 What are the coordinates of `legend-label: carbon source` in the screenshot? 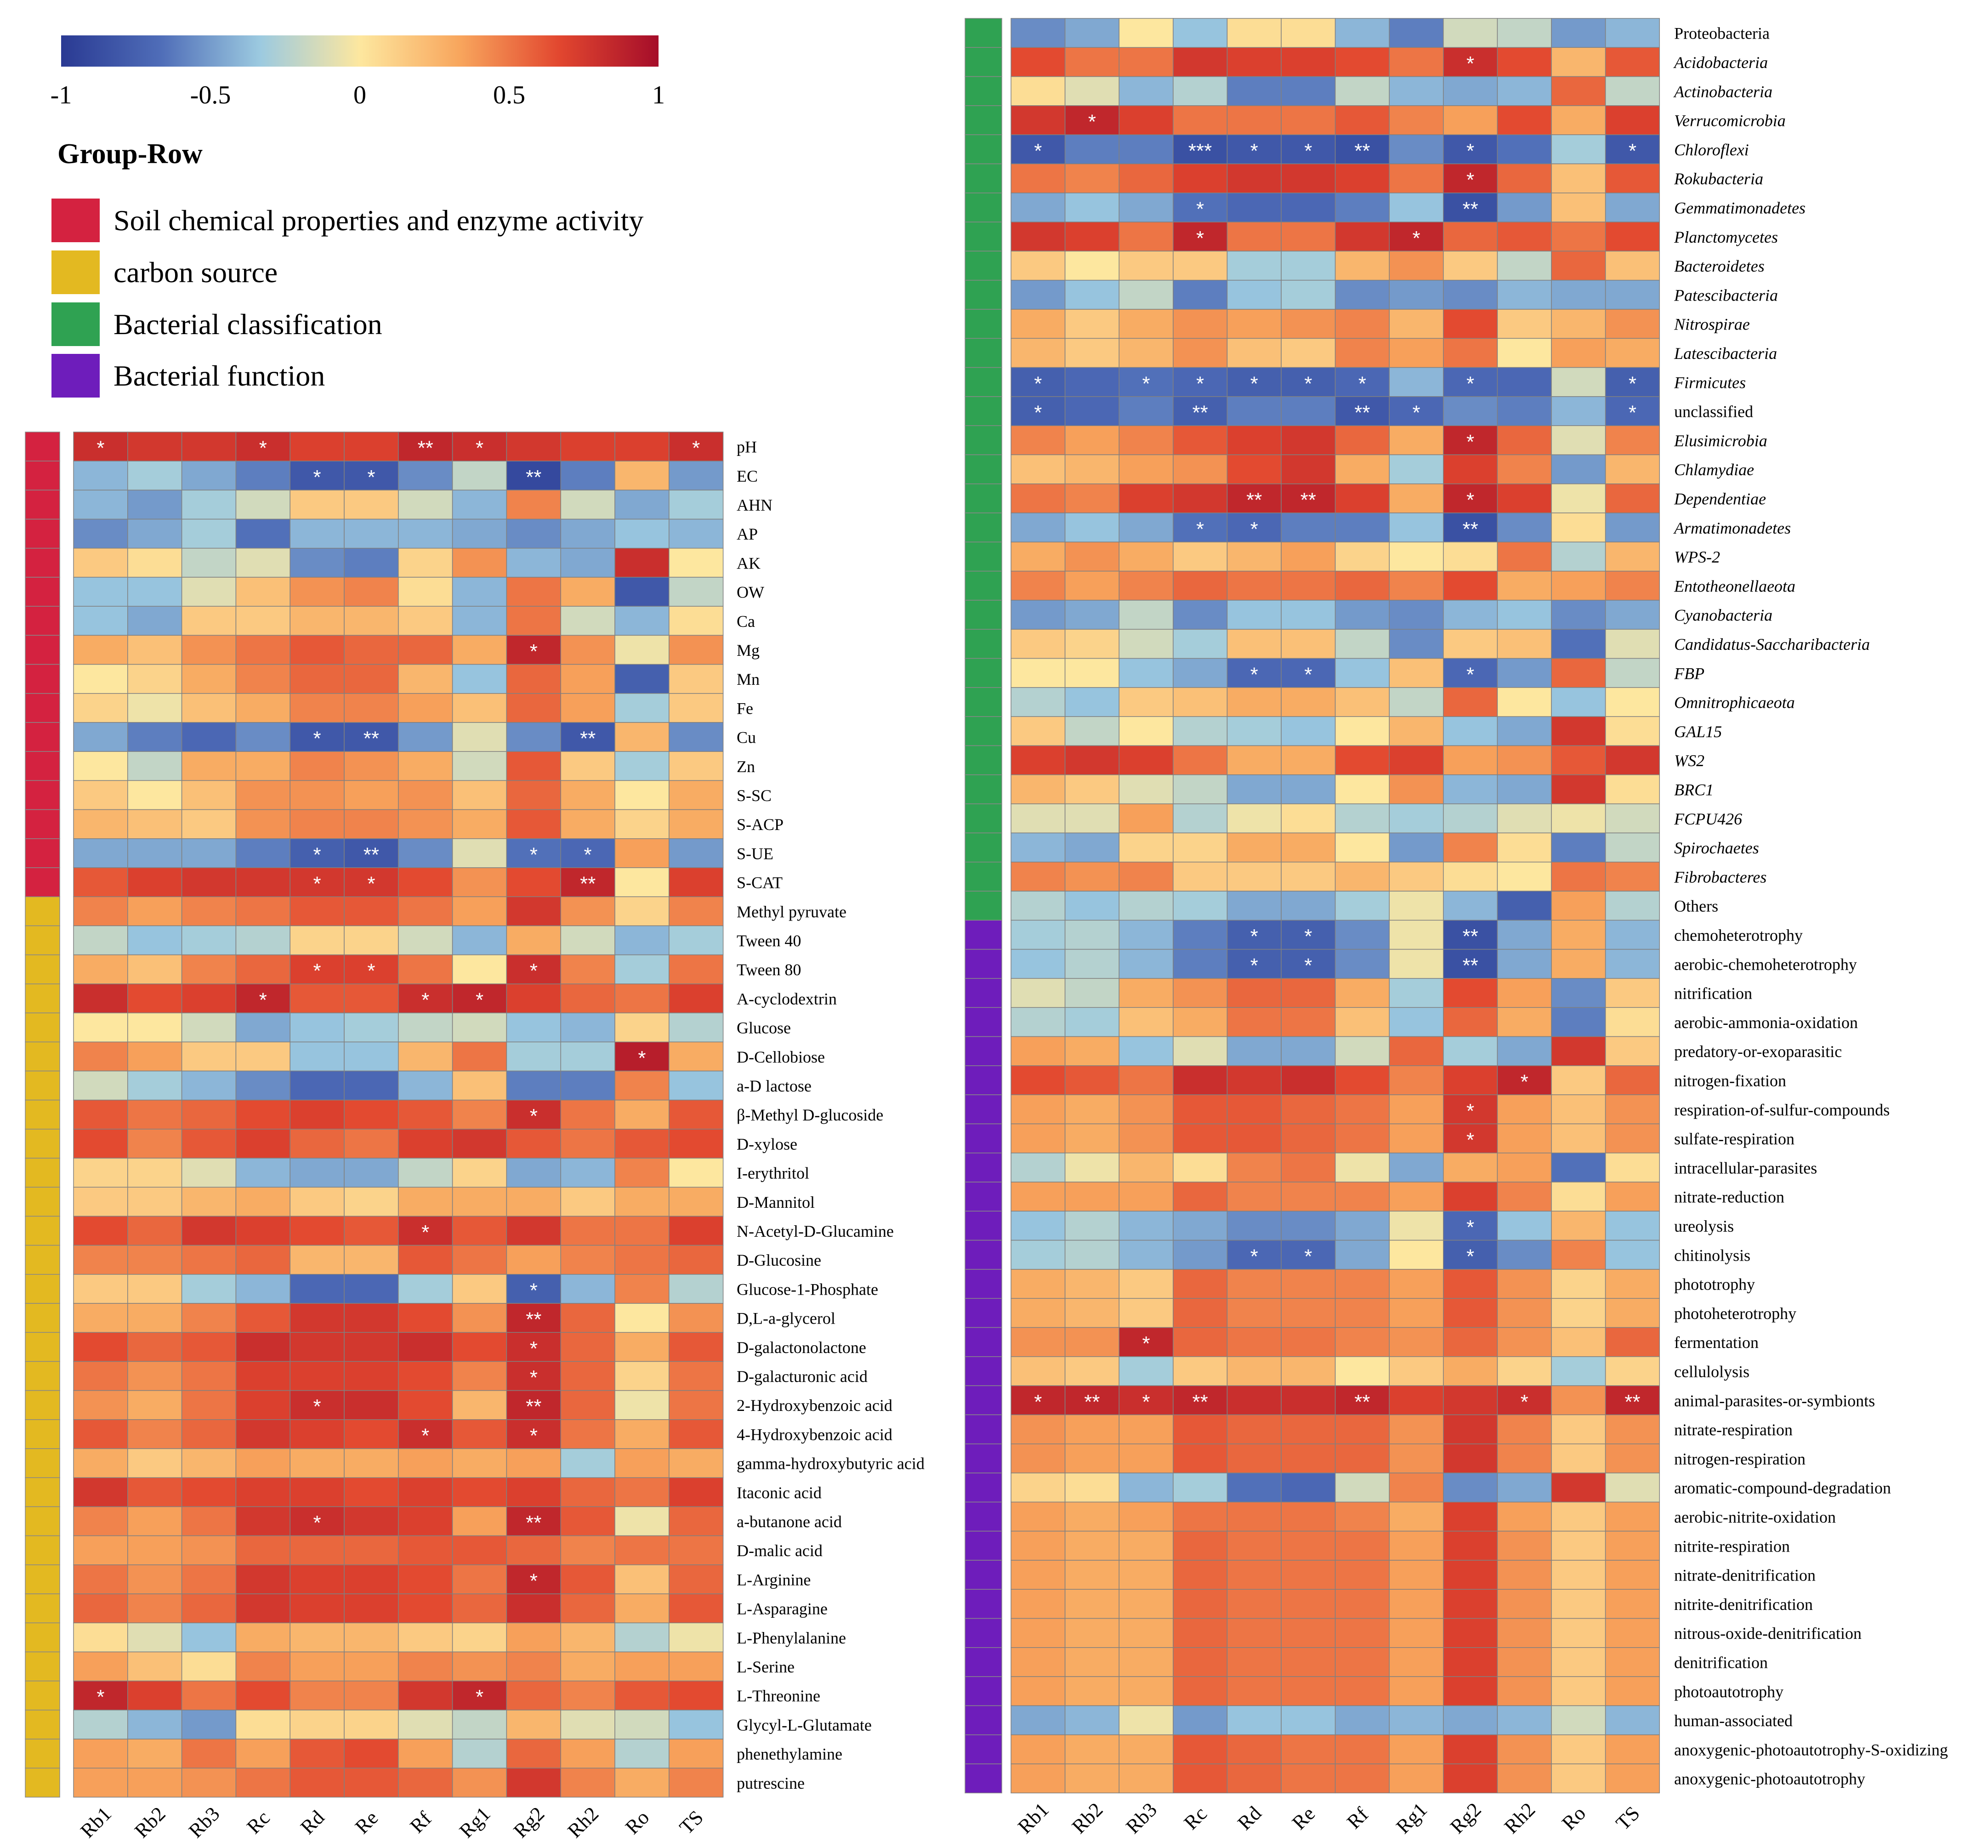 It's located at (196, 272).